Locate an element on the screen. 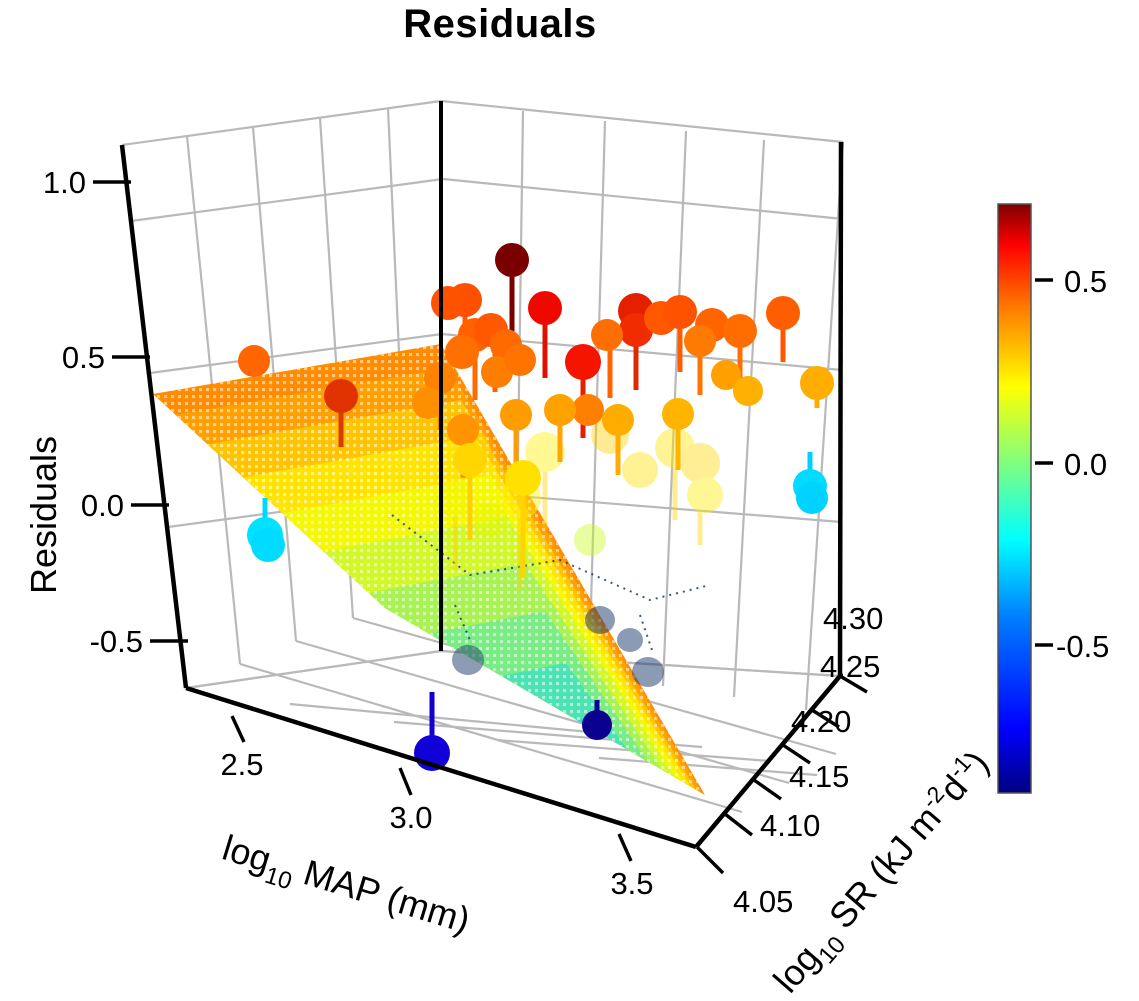  colorbar-tick-1: 0.0 is located at coordinates (1085, 464).